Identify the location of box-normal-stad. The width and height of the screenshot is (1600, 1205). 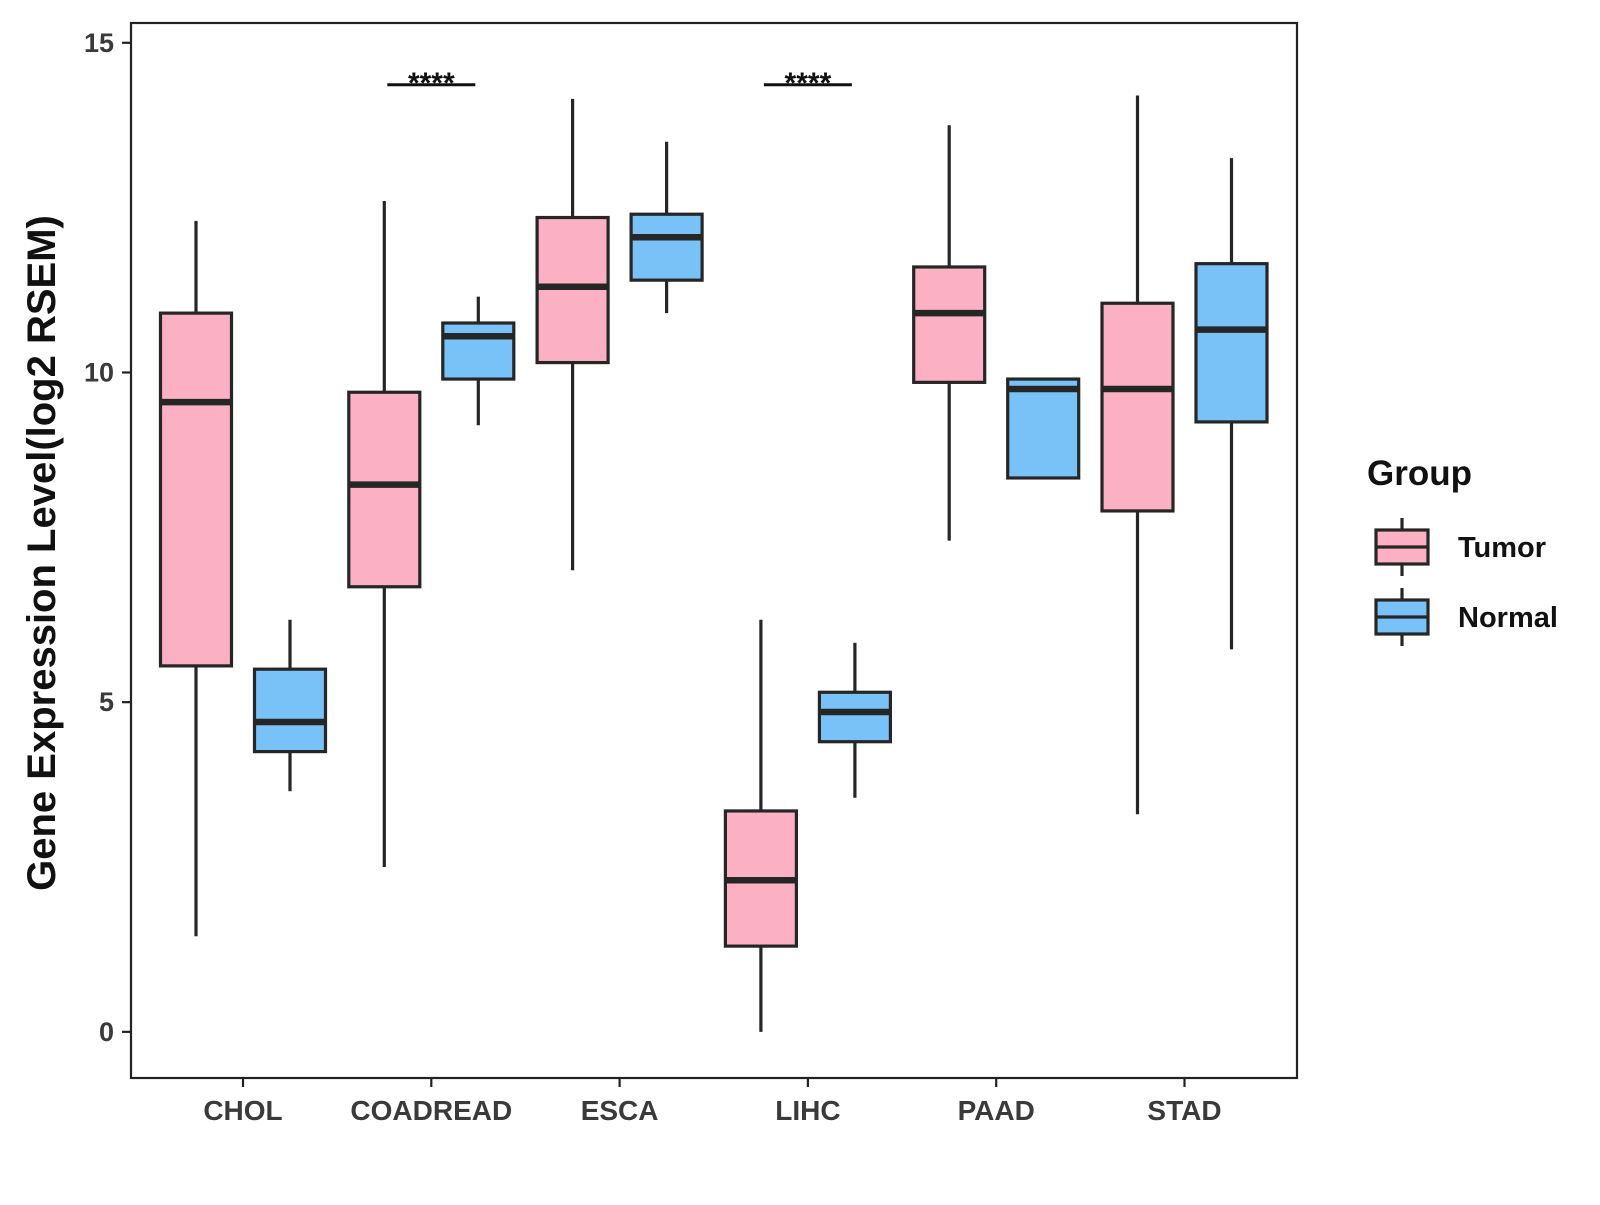
(1231, 404).